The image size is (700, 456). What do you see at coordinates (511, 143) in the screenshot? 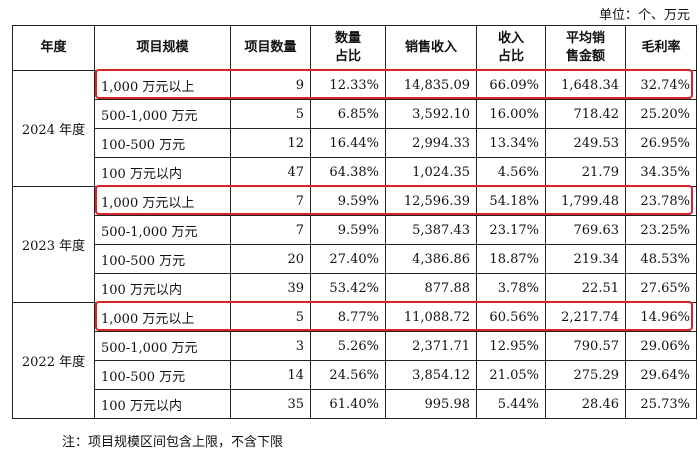
I see `revenue-pct-cell: 13.34%` at bounding box center [511, 143].